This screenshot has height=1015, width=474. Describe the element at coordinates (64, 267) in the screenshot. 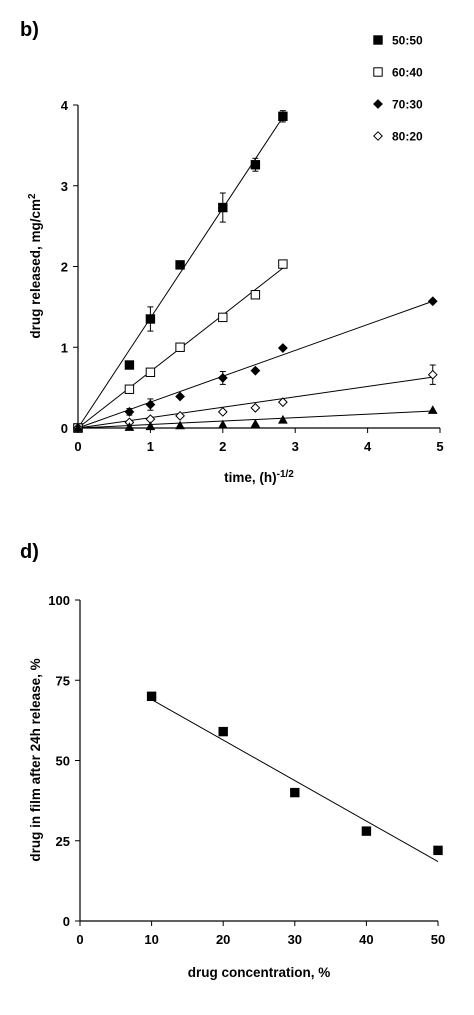

I see `y-tick-label: 2` at that location.